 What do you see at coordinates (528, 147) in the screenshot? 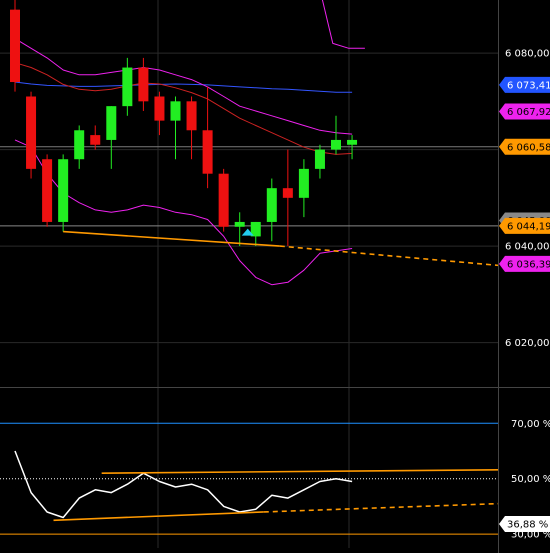
I see `price-badge-label: 6 060,582` at bounding box center [528, 147].